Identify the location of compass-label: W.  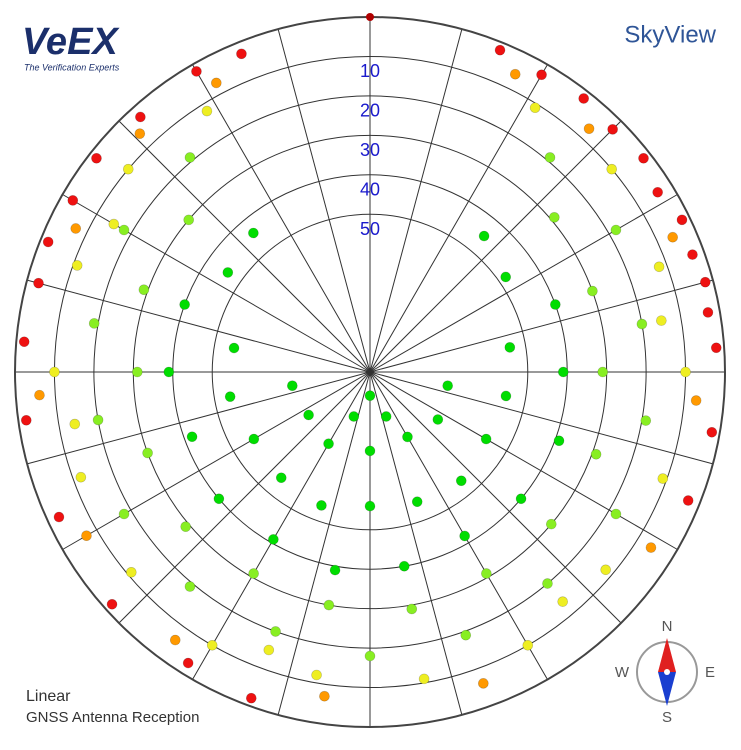
(622, 672).